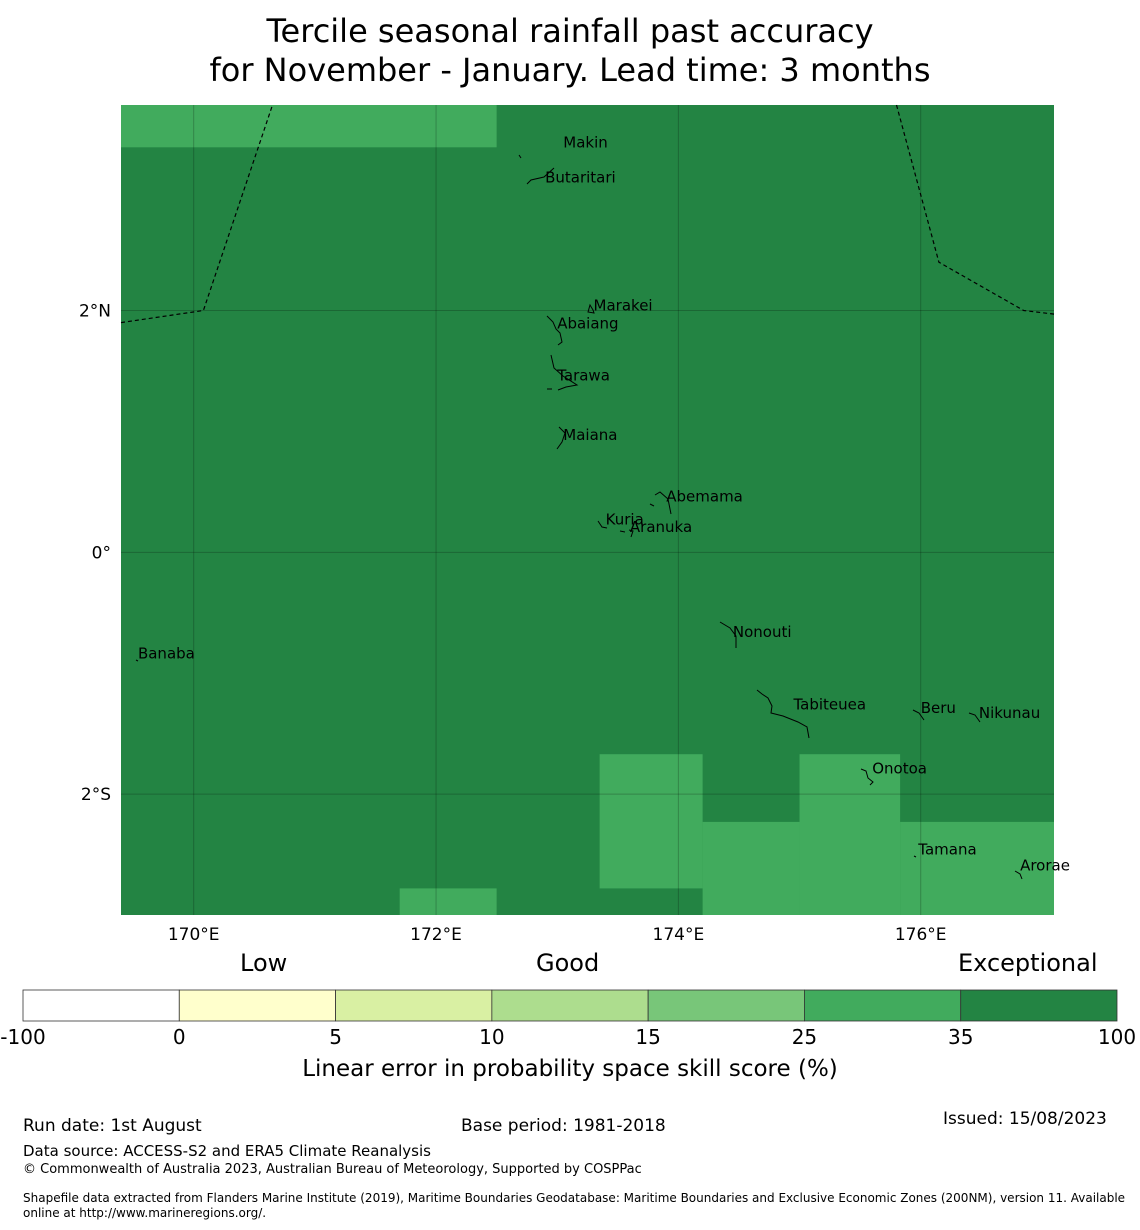  What do you see at coordinates (704, 497) in the screenshot?
I see `place-label: Abemama` at bounding box center [704, 497].